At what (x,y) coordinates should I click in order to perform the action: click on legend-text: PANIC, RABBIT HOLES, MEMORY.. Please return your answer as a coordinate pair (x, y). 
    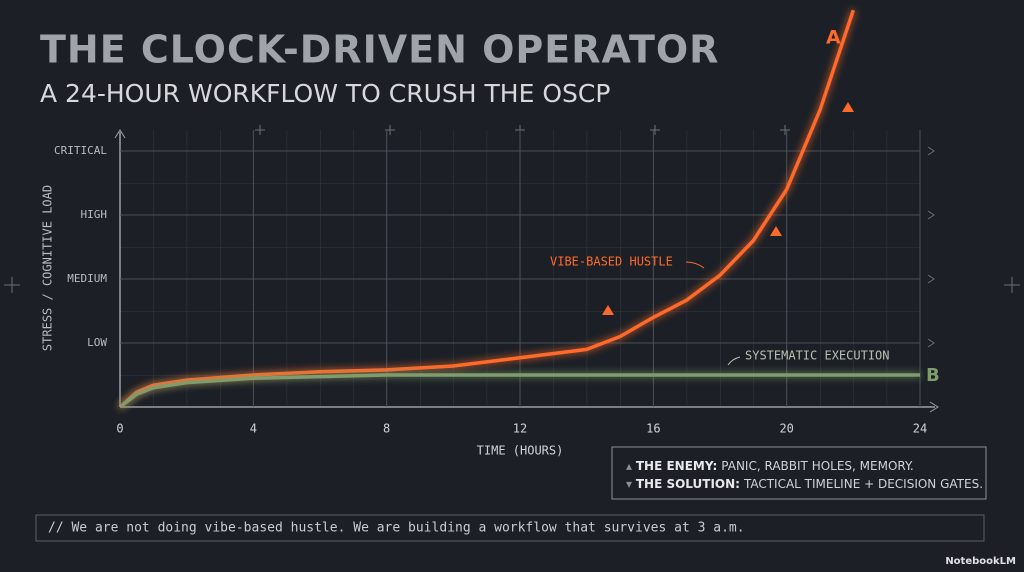
    Looking at the image, I should click on (817, 466).